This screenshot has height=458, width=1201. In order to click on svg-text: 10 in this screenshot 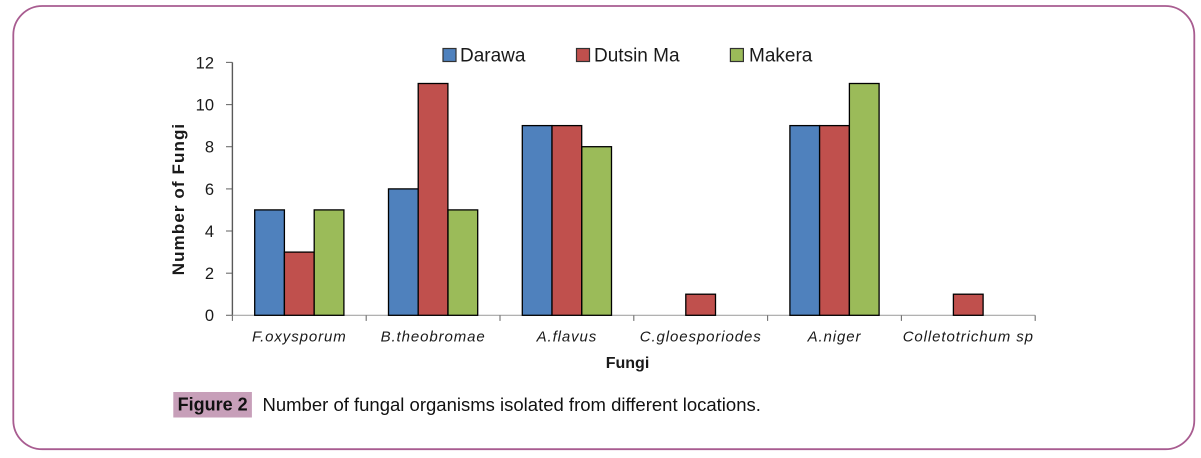, I will do `click(205, 106)`.